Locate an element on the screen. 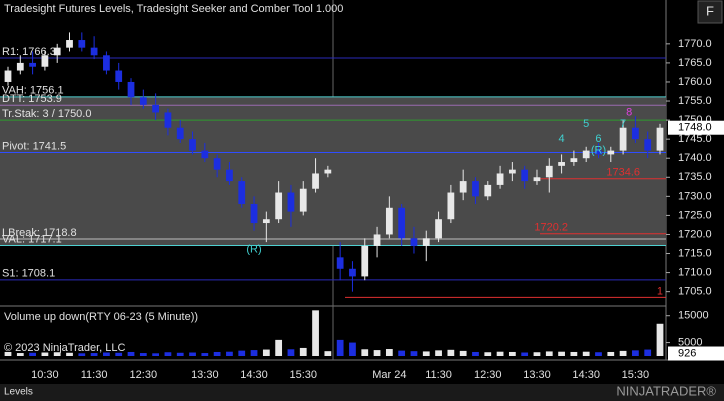 The image size is (724, 401). target-label: 1734.6 is located at coordinates (623, 173).